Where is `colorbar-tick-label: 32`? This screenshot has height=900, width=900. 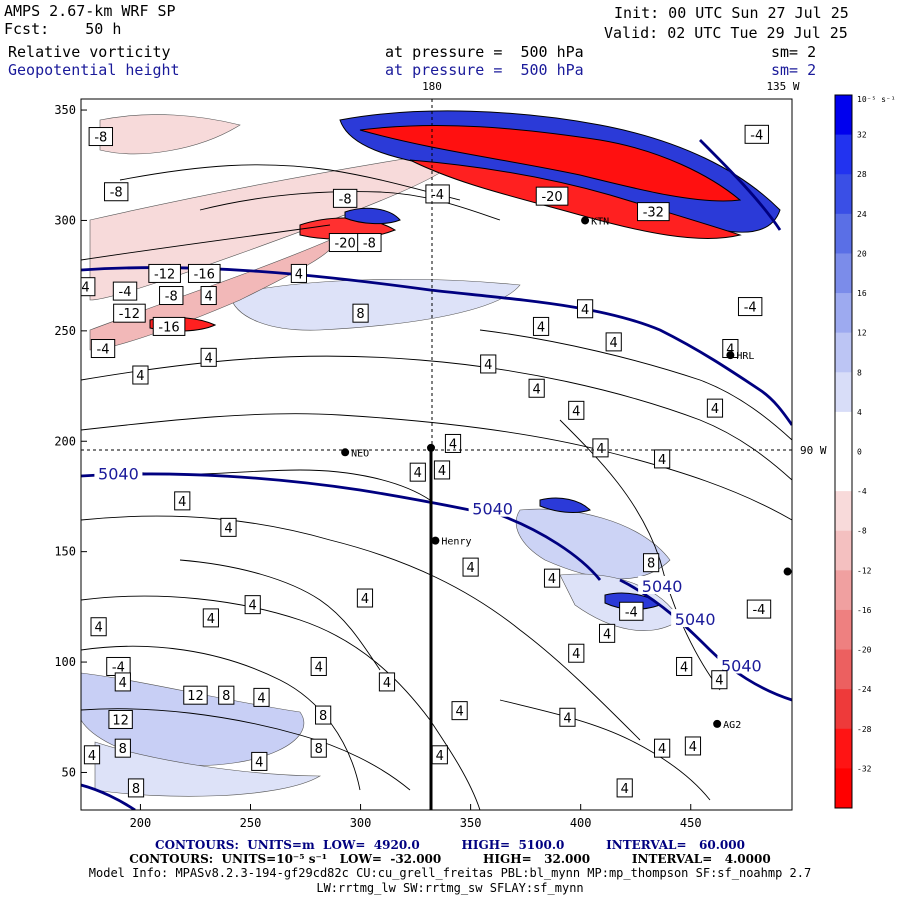
colorbar-tick-label: 32 is located at coordinates (862, 135).